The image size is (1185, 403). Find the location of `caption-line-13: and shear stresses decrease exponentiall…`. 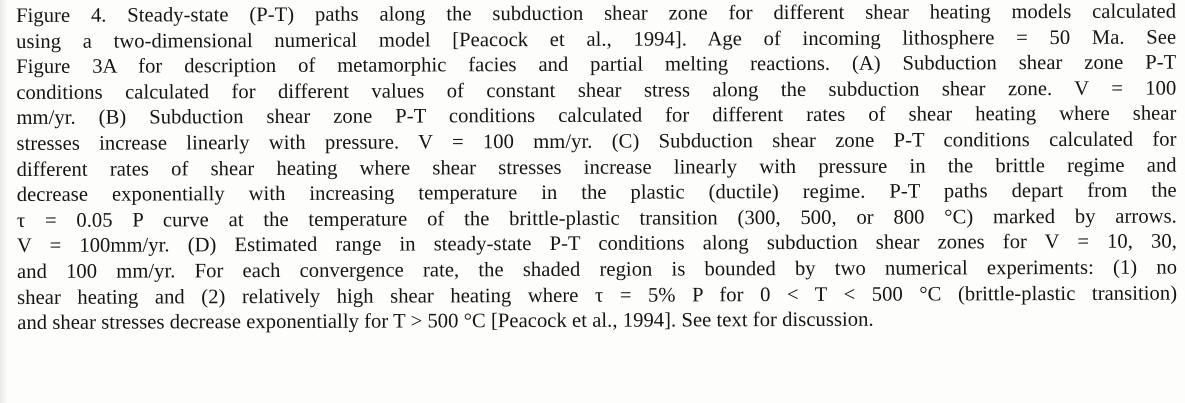

caption-line-13: and shear stresses decrease exponentiall… is located at coordinates (445, 321).